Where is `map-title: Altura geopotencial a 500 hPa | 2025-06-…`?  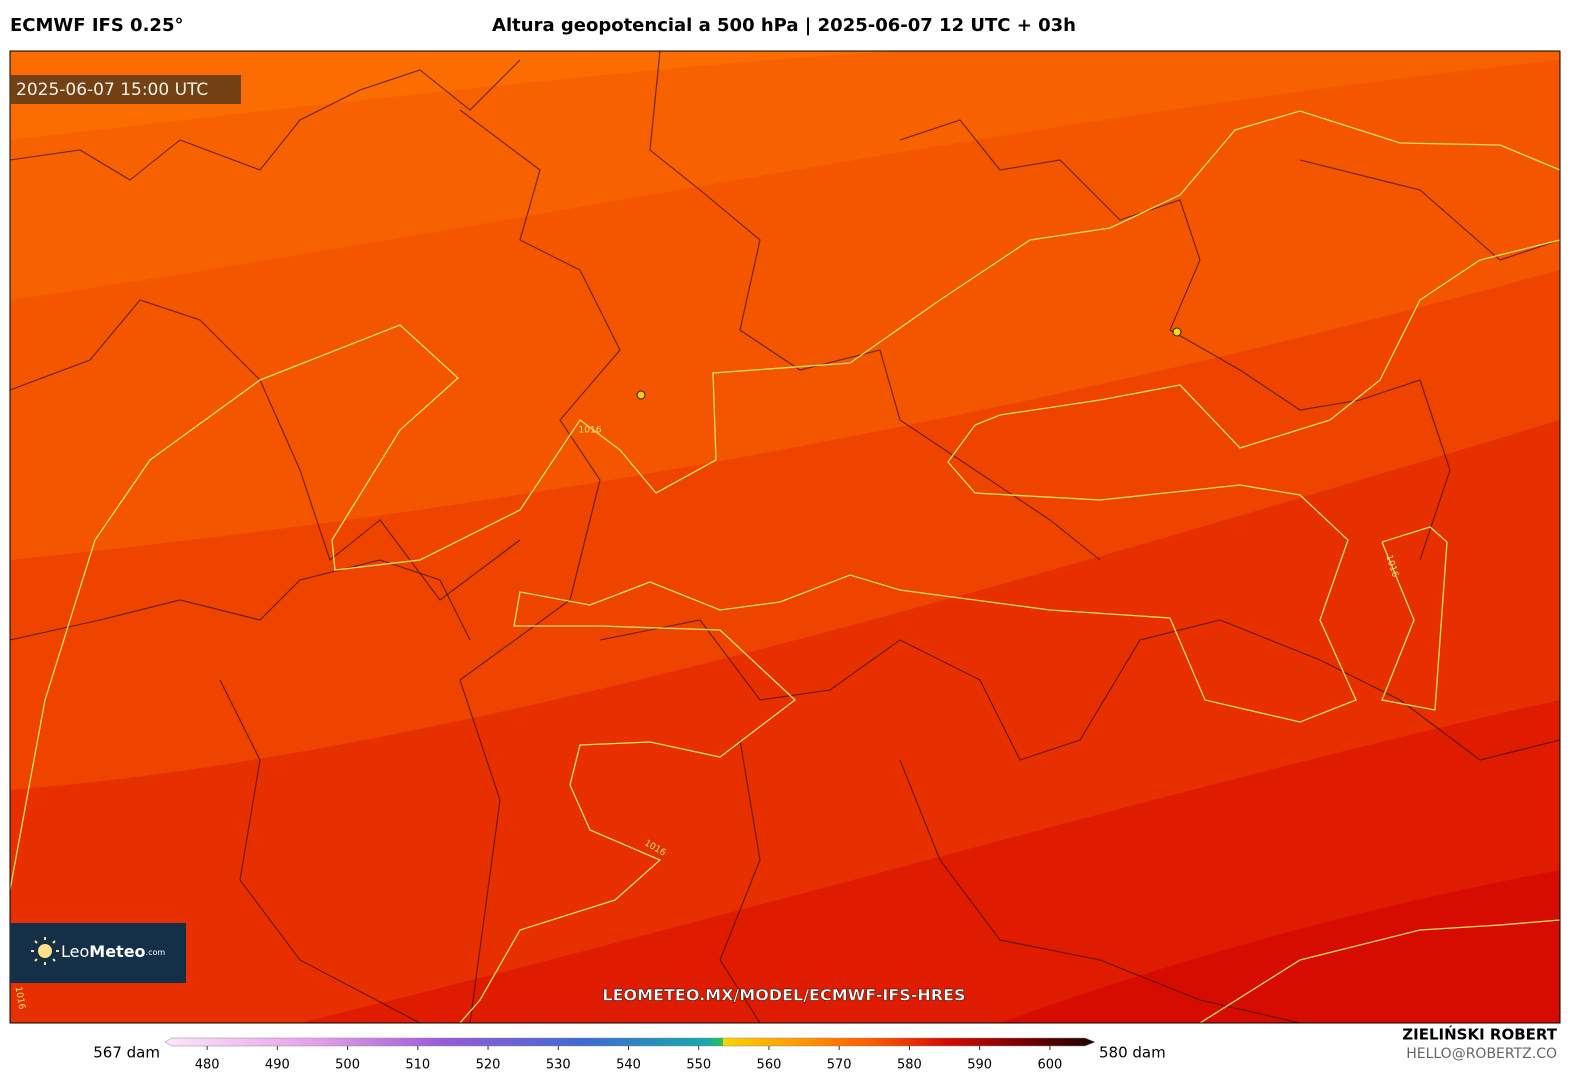 map-title: Altura geopotencial a 500 hPa | 2025-06-… is located at coordinates (784, 25).